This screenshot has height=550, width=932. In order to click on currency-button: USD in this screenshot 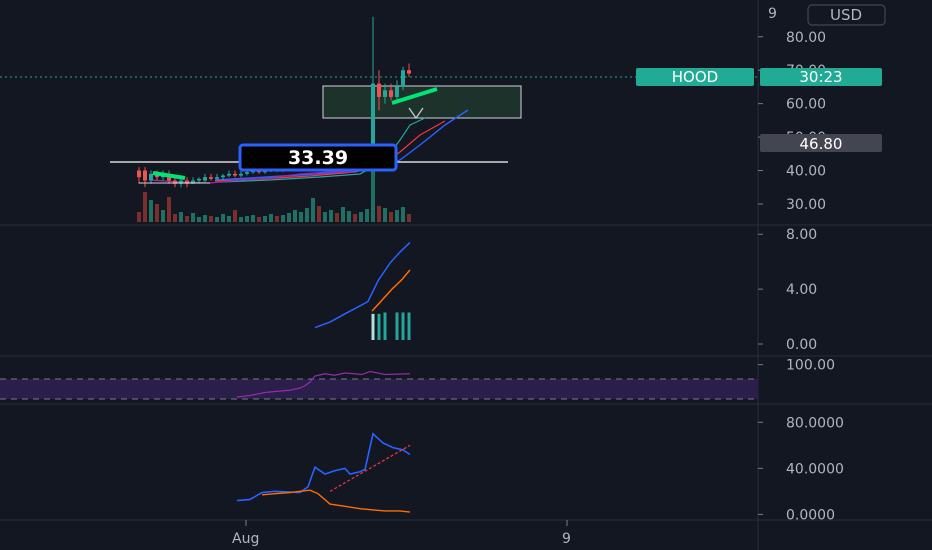, I will do `click(846, 15)`.